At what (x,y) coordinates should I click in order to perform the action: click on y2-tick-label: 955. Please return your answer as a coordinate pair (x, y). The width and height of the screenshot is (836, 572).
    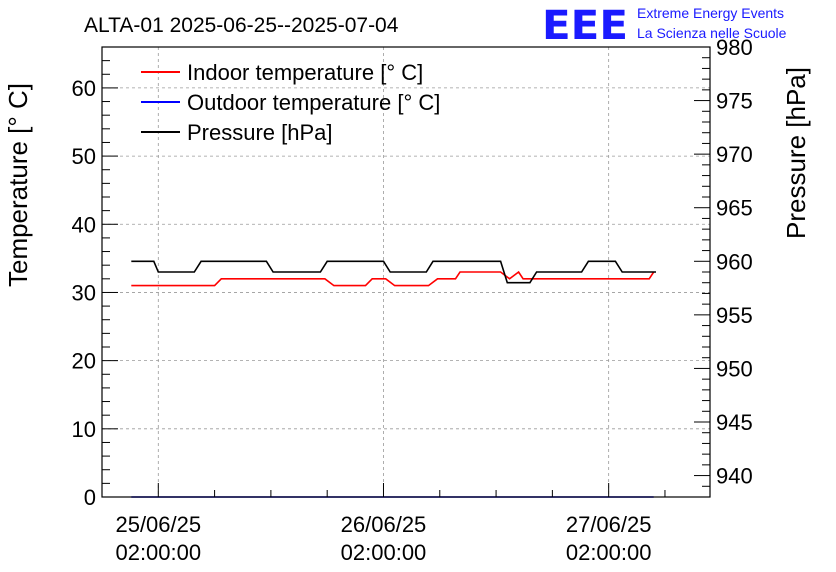
    Looking at the image, I should click on (734, 315).